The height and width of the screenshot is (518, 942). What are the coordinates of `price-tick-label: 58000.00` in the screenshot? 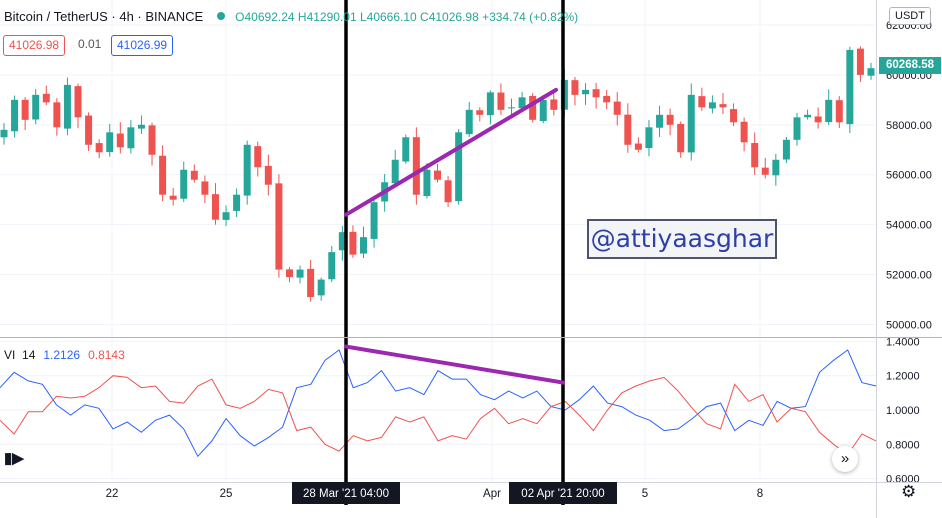 It's located at (909, 126).